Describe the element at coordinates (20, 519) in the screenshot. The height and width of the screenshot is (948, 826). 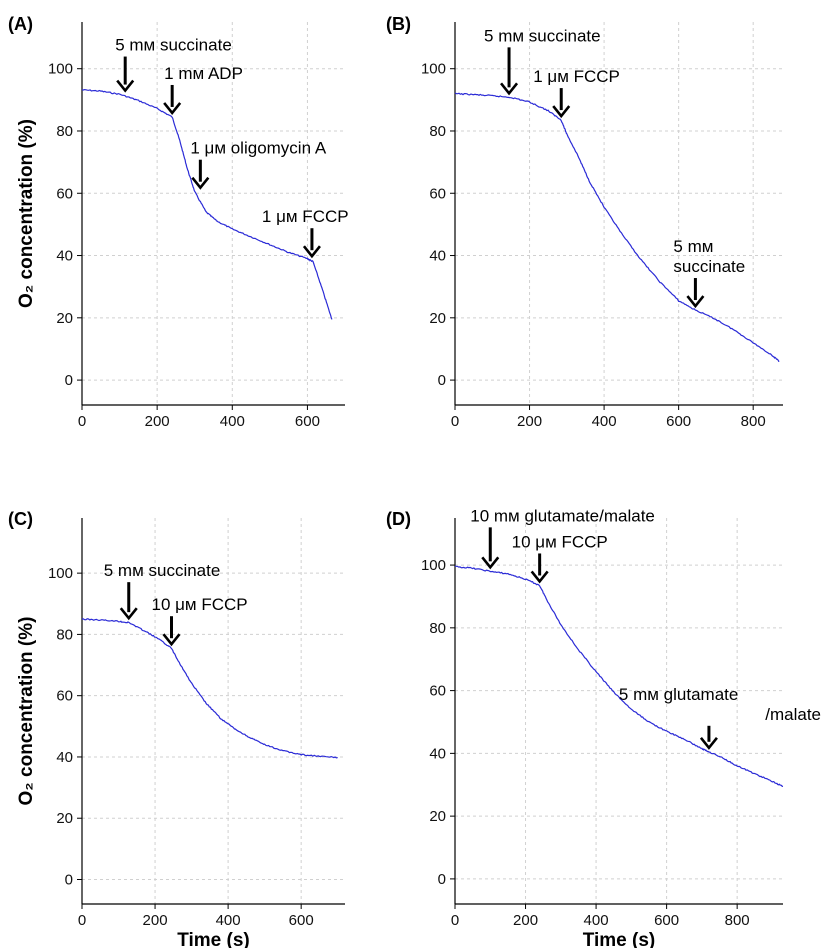
I see `panel-label: (C)` at that location.